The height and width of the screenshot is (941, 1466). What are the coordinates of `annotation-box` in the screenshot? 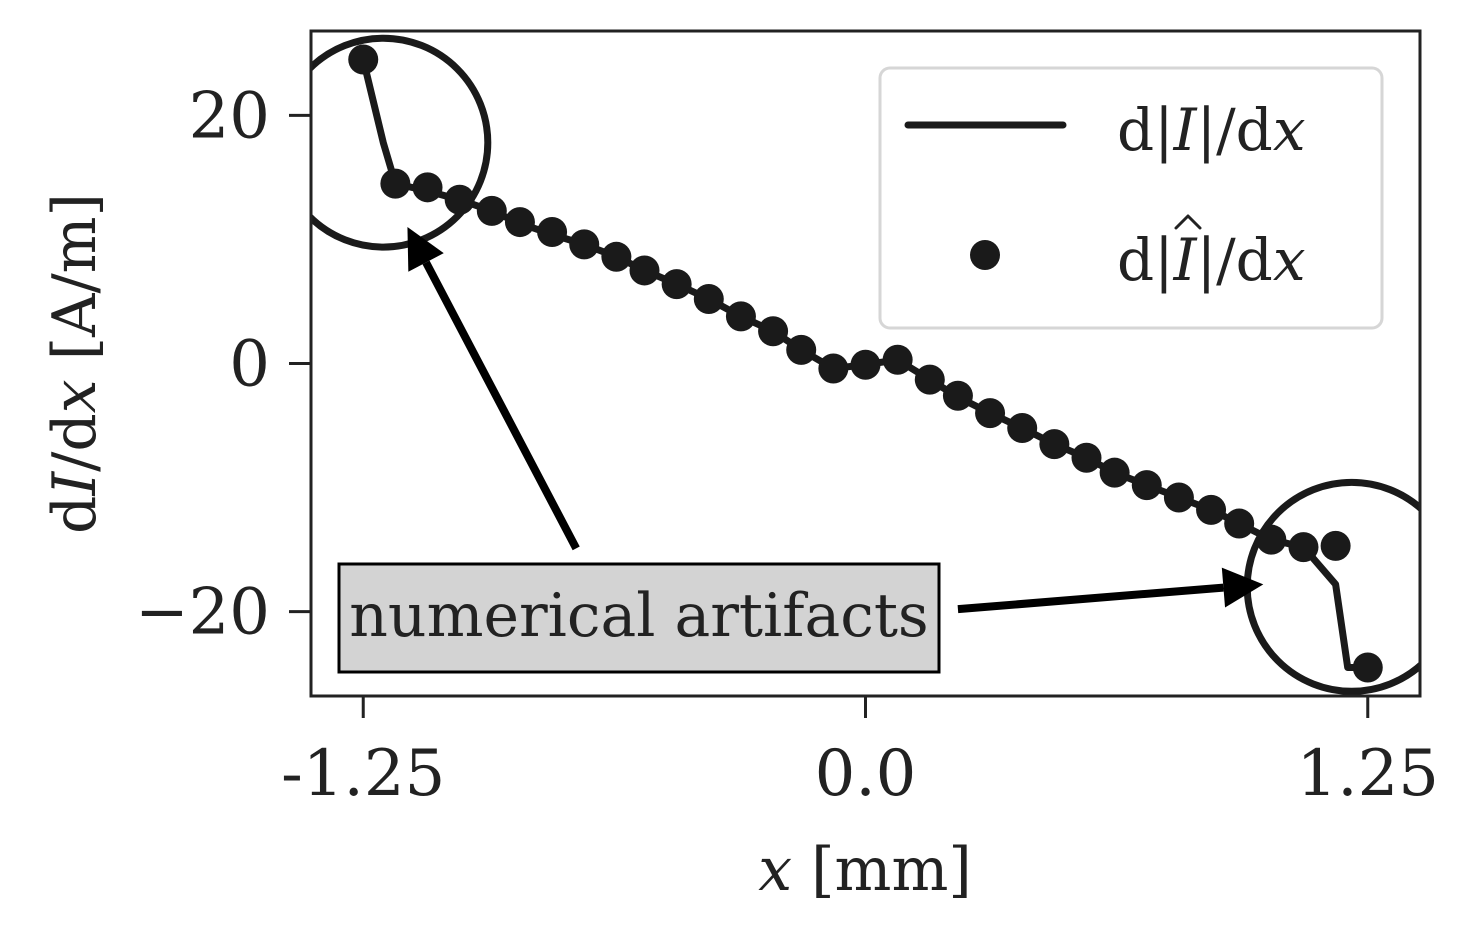 It's located at (639, 618).